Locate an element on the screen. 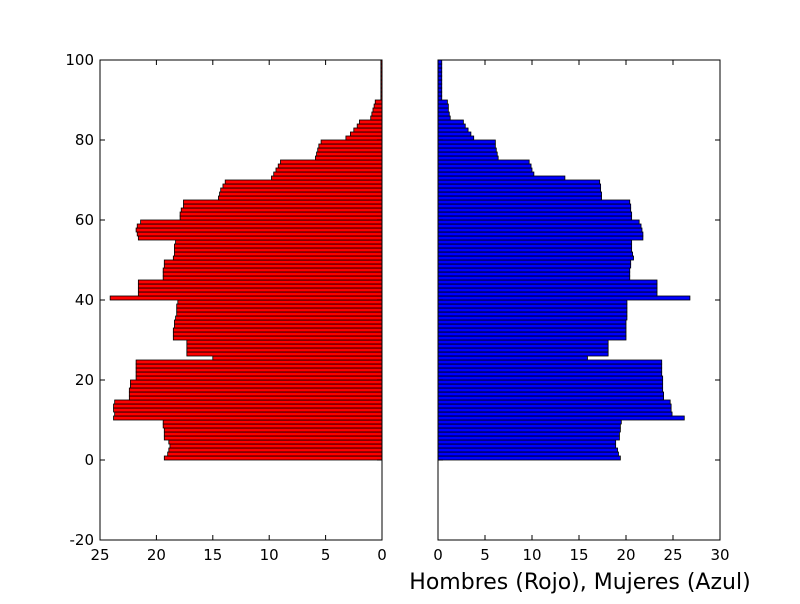 This screenshot has width=800, height=604. x-axis-label: Hombres (Rojo), Mujeres (Azul) is located at coordinates (579, 582).